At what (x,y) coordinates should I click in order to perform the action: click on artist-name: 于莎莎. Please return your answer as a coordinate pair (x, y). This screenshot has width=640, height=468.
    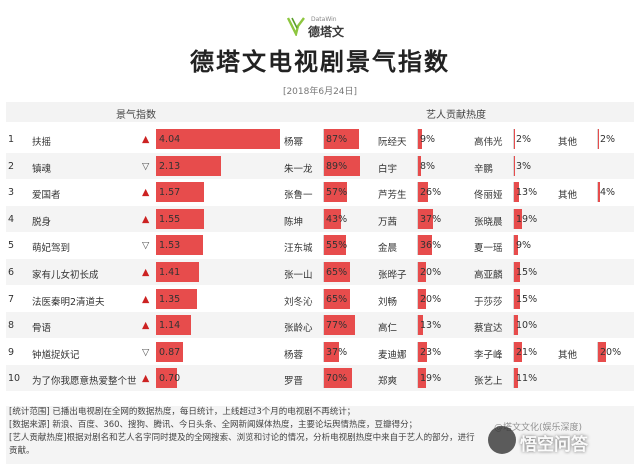
    Looking at the image, I should click on (488, 302).